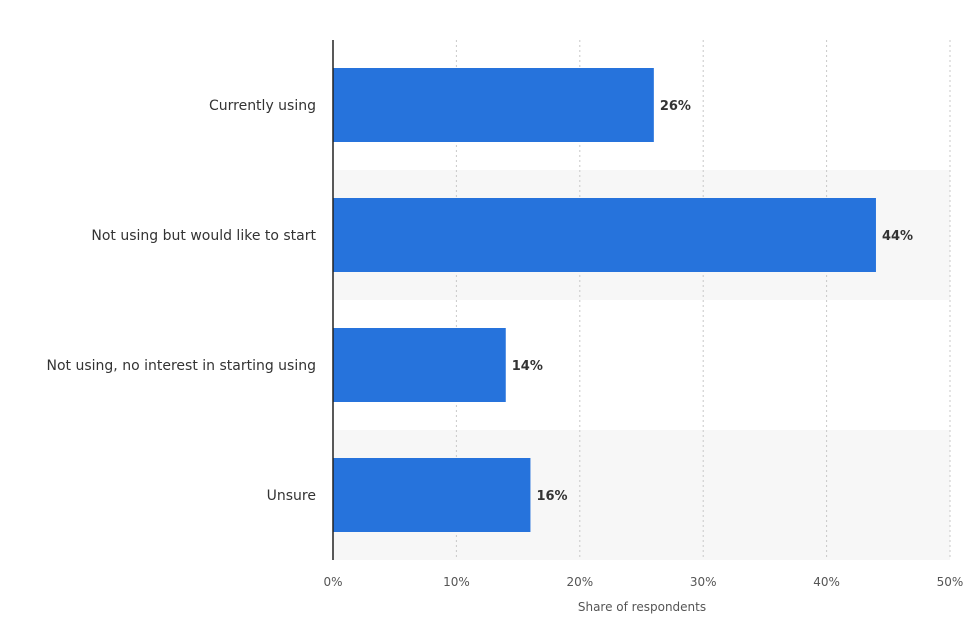 Image resolution: width=980 pixels, height=634 pixels. Describe the element at coordinates (291, 496) in the screenshot. I see `category-label: Unsure` at that location.